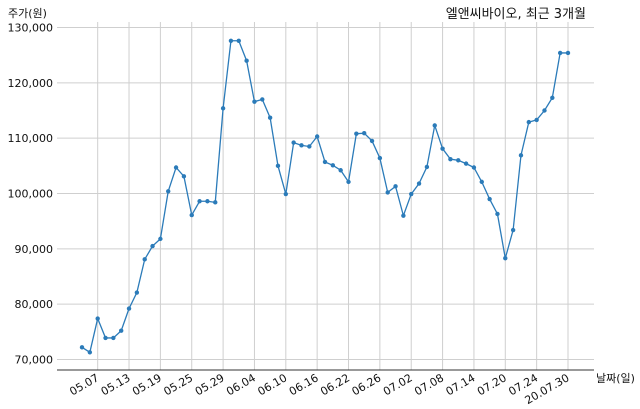 The width and height of the screenshot is (640, 409). What do you see at coordinates (241, 384) in the screenshot?
I see `x-tick-label: 06.04` at bounding box center [241, 384].